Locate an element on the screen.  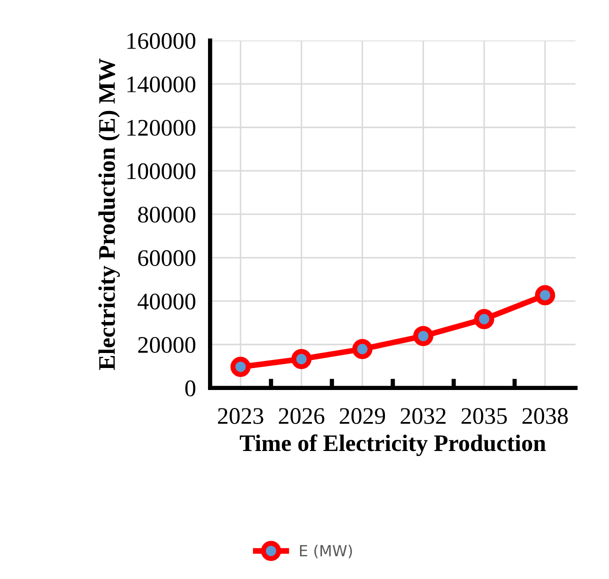
y-tick-label: 40000 is located at coordinates (167, 302).